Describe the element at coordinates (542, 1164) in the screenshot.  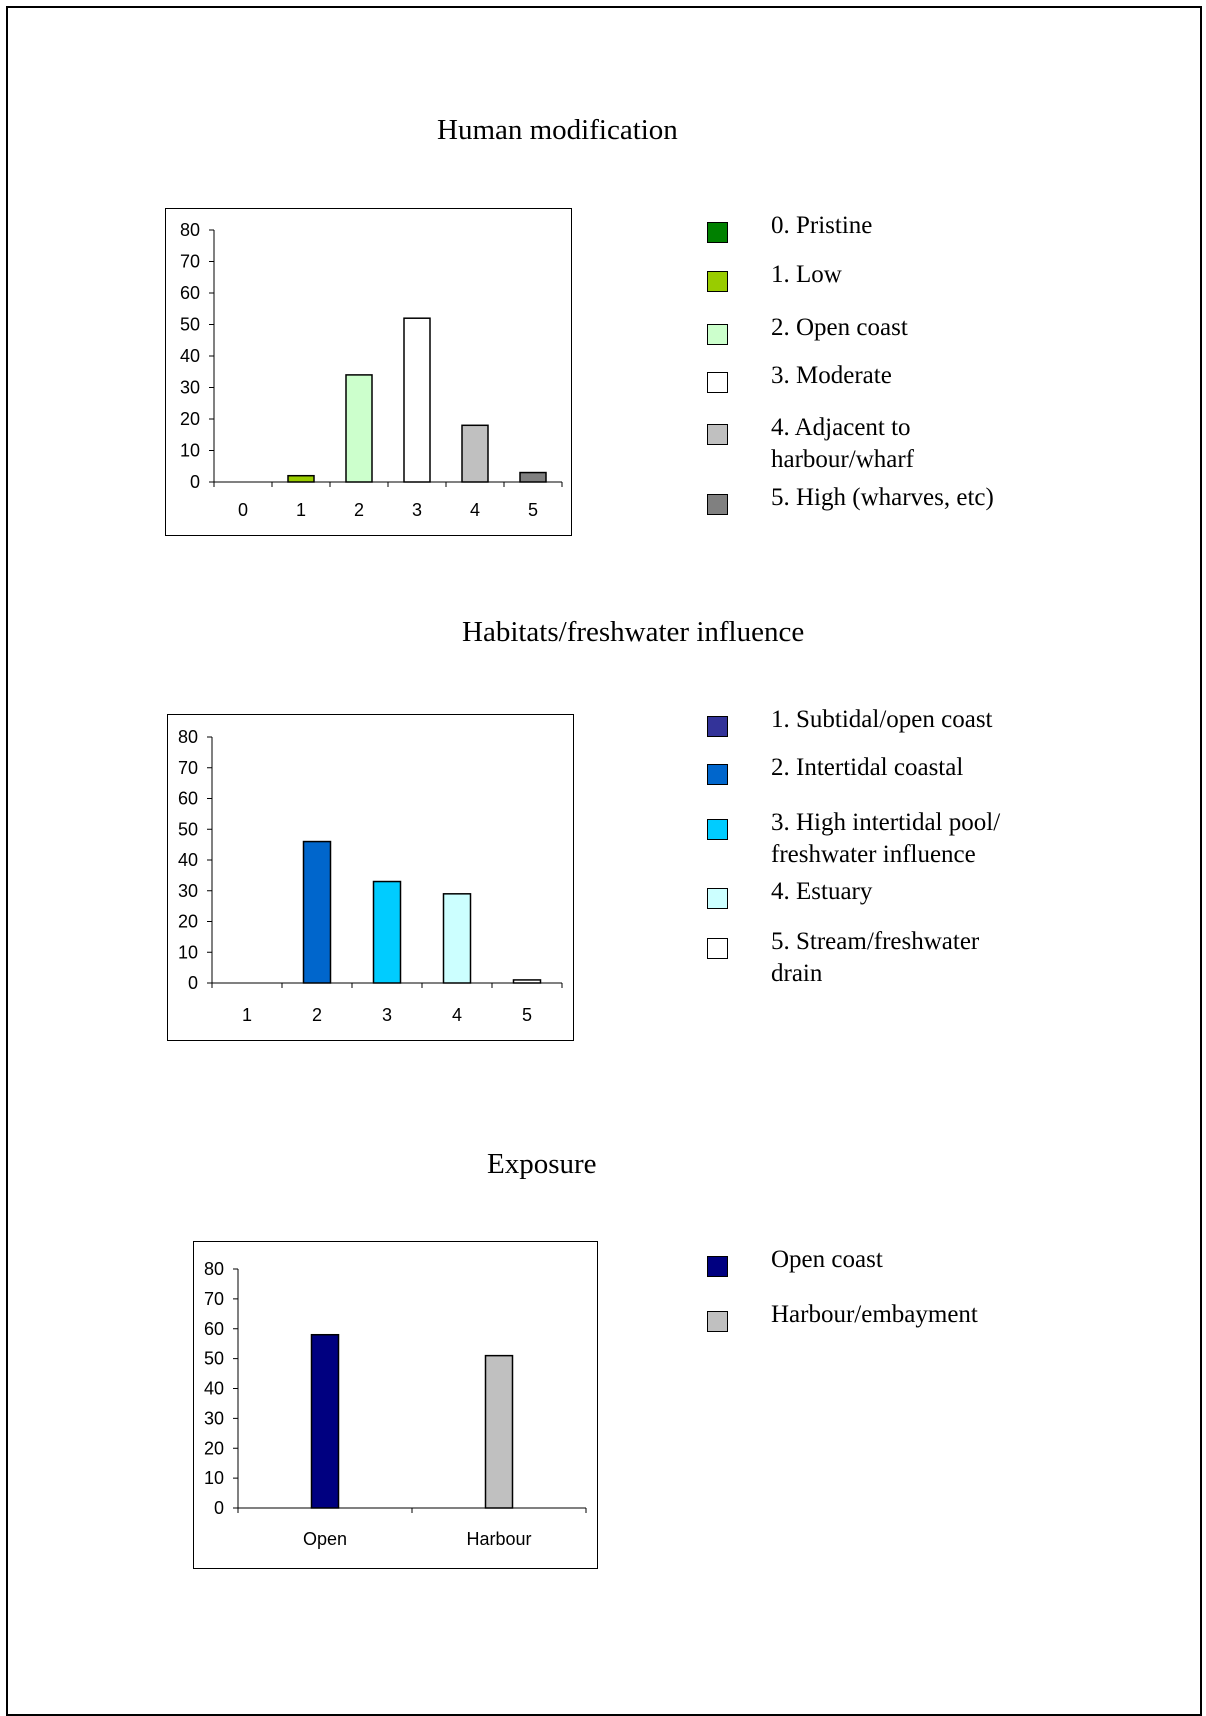
I see `chart-title-exposure: Exposure` at that location.